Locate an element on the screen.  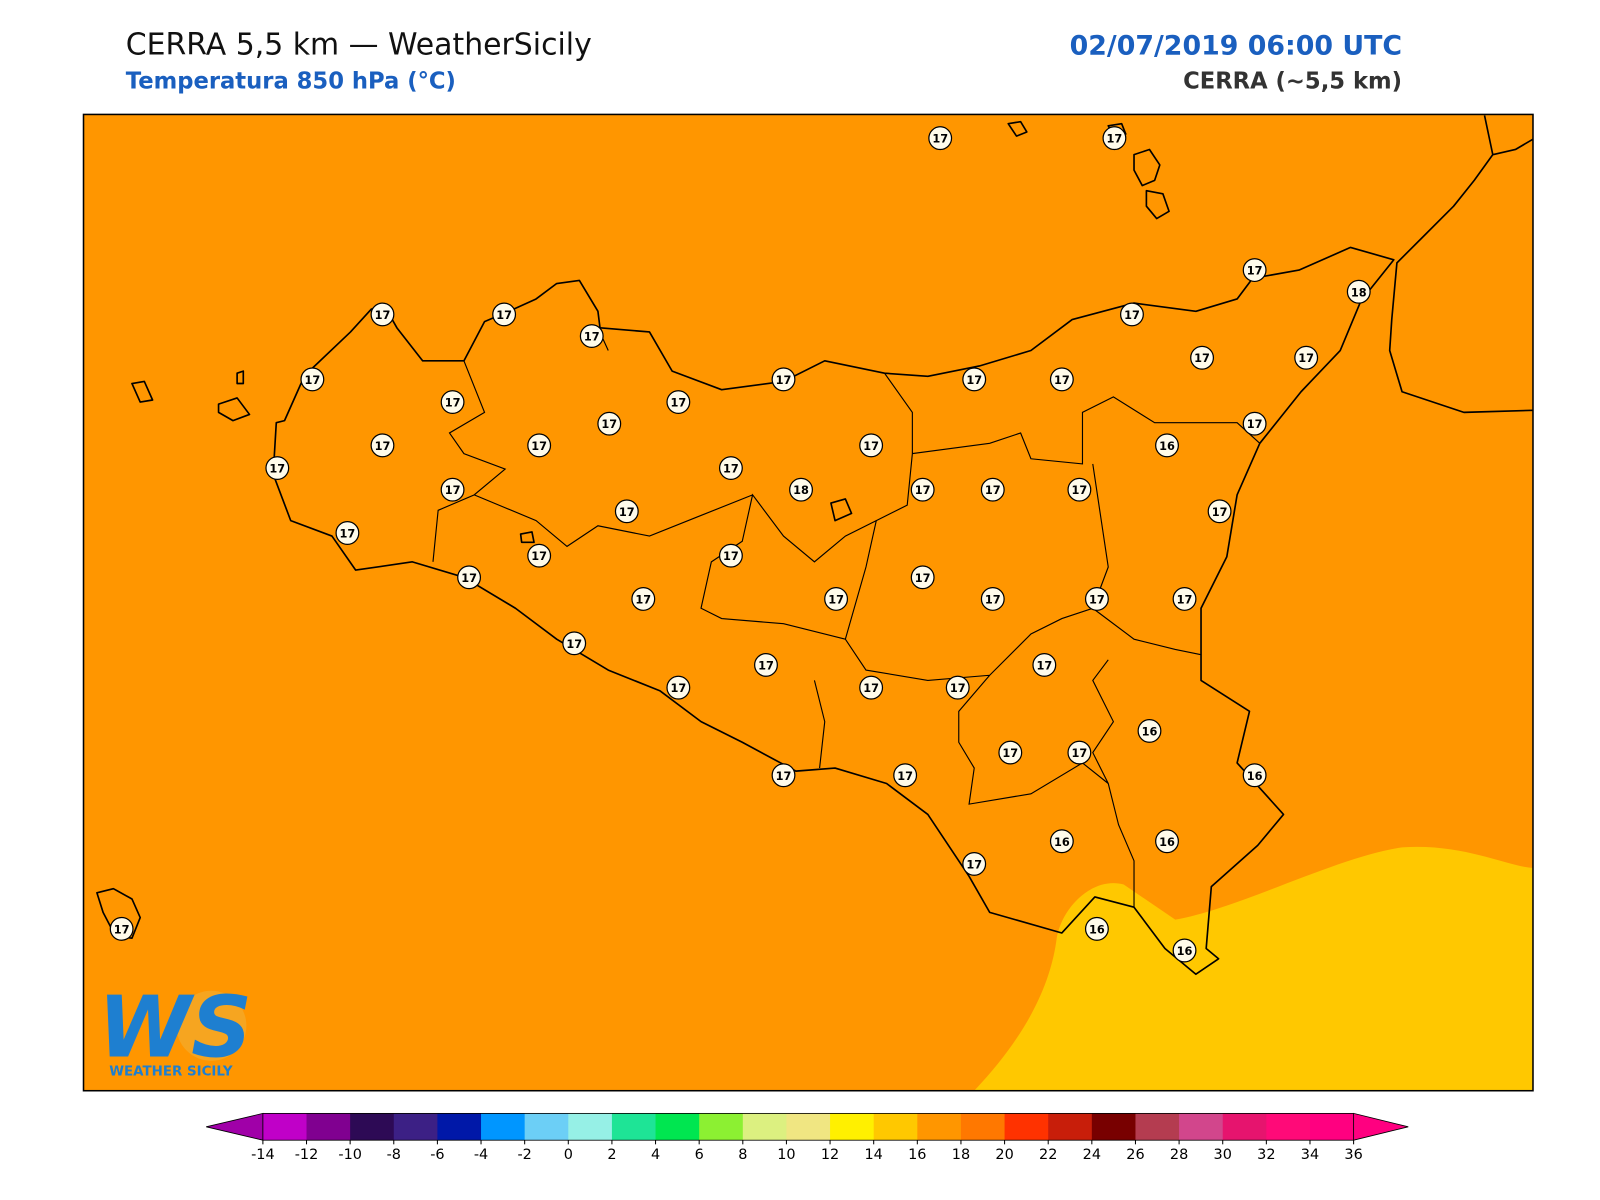
colorbar-tick-label: -6 is located at coordinates (437, 1155).